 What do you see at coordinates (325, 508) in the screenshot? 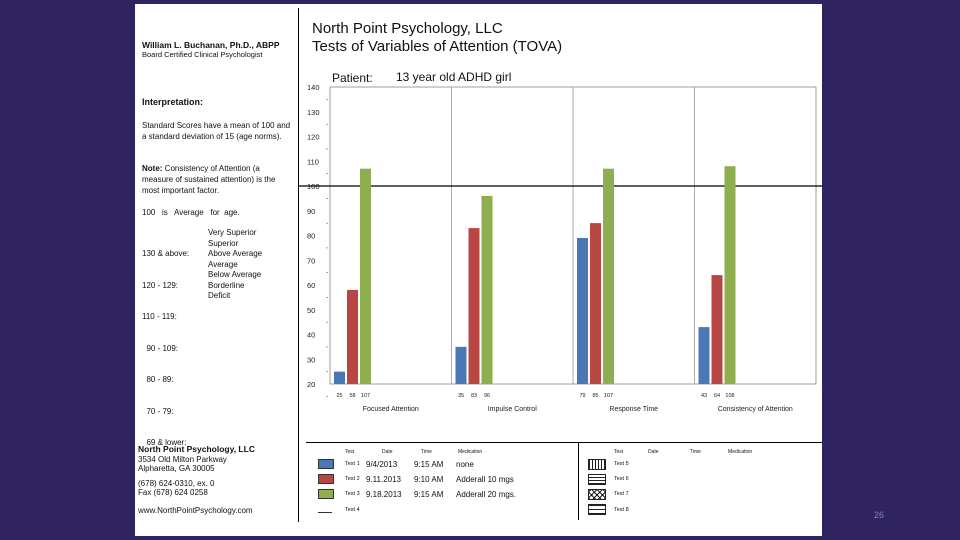
I see `legend-swatch-test4` at bounding box center [325, 508].